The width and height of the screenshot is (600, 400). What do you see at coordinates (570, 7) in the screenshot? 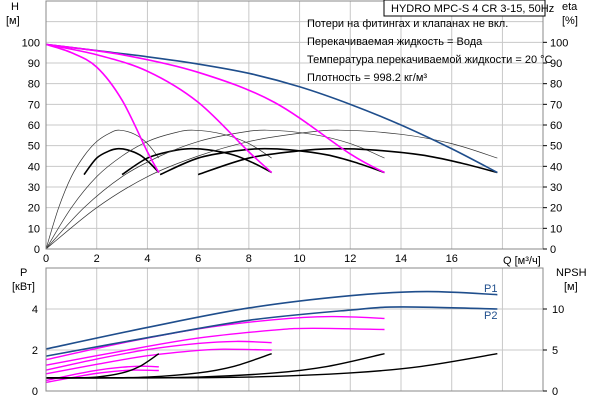
I see `eta-axis-label: eta` at bounding box center [570, 7].